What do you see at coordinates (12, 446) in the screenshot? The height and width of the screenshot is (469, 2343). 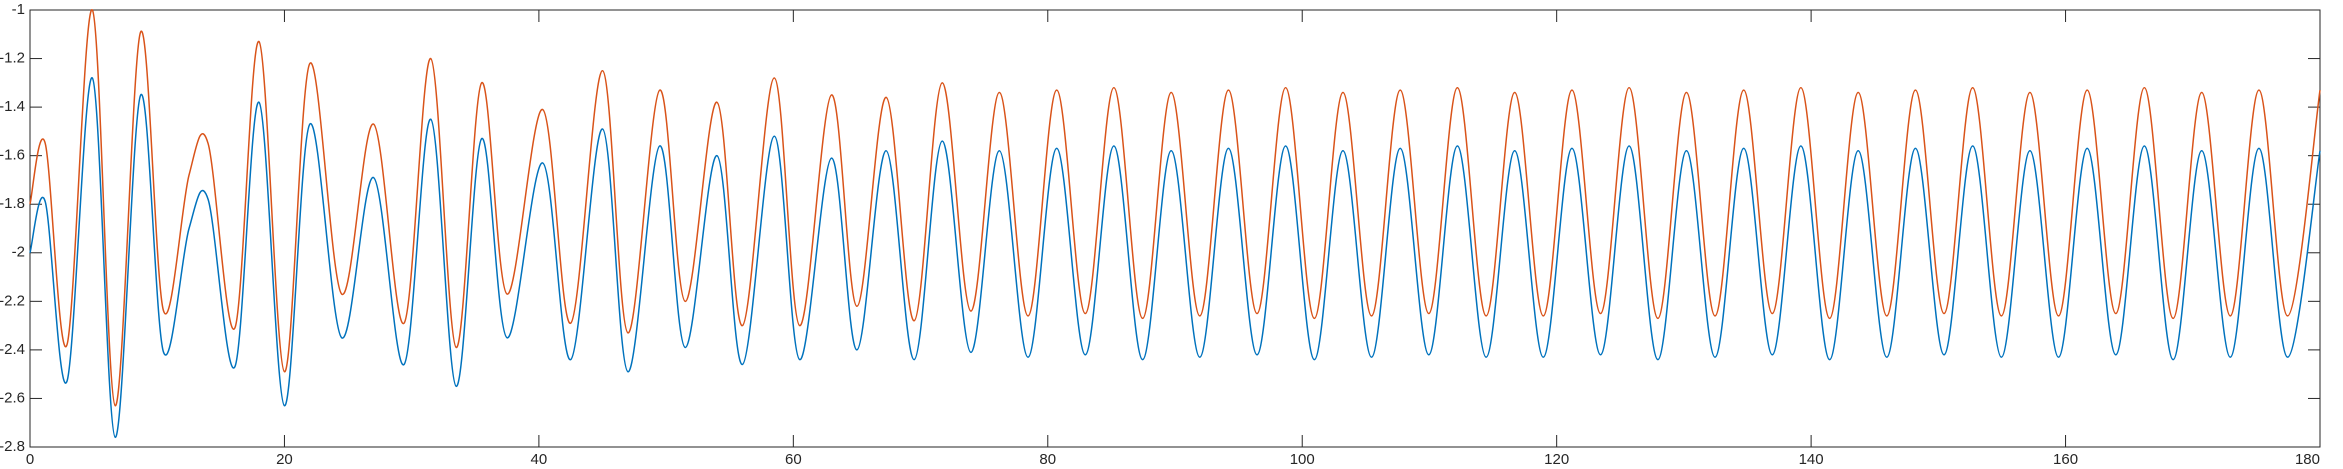 I see `y-tick-label: -2.8` at bounding box center [12, 446].